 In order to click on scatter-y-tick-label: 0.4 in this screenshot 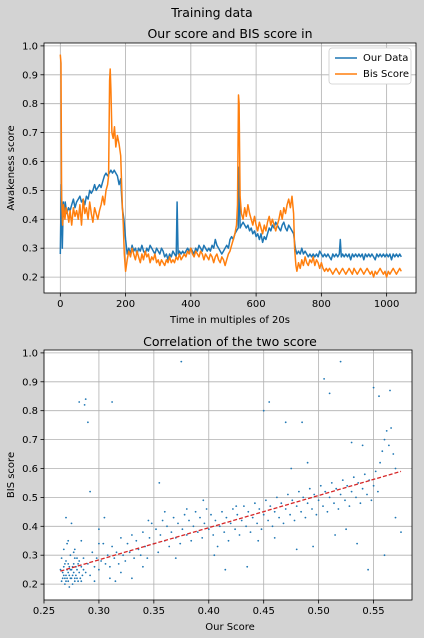, I will do `click(30, 527)`.